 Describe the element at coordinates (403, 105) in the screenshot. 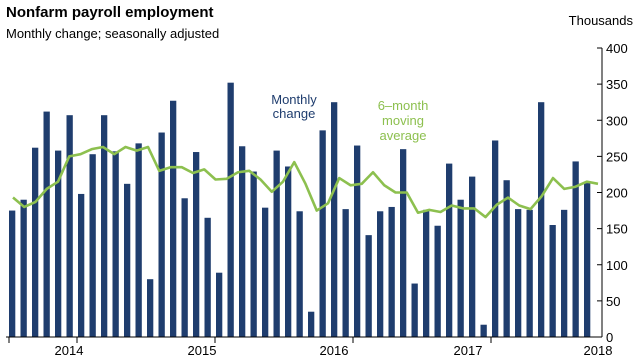

I see `line-annotation-line1: 6–month` at that location.